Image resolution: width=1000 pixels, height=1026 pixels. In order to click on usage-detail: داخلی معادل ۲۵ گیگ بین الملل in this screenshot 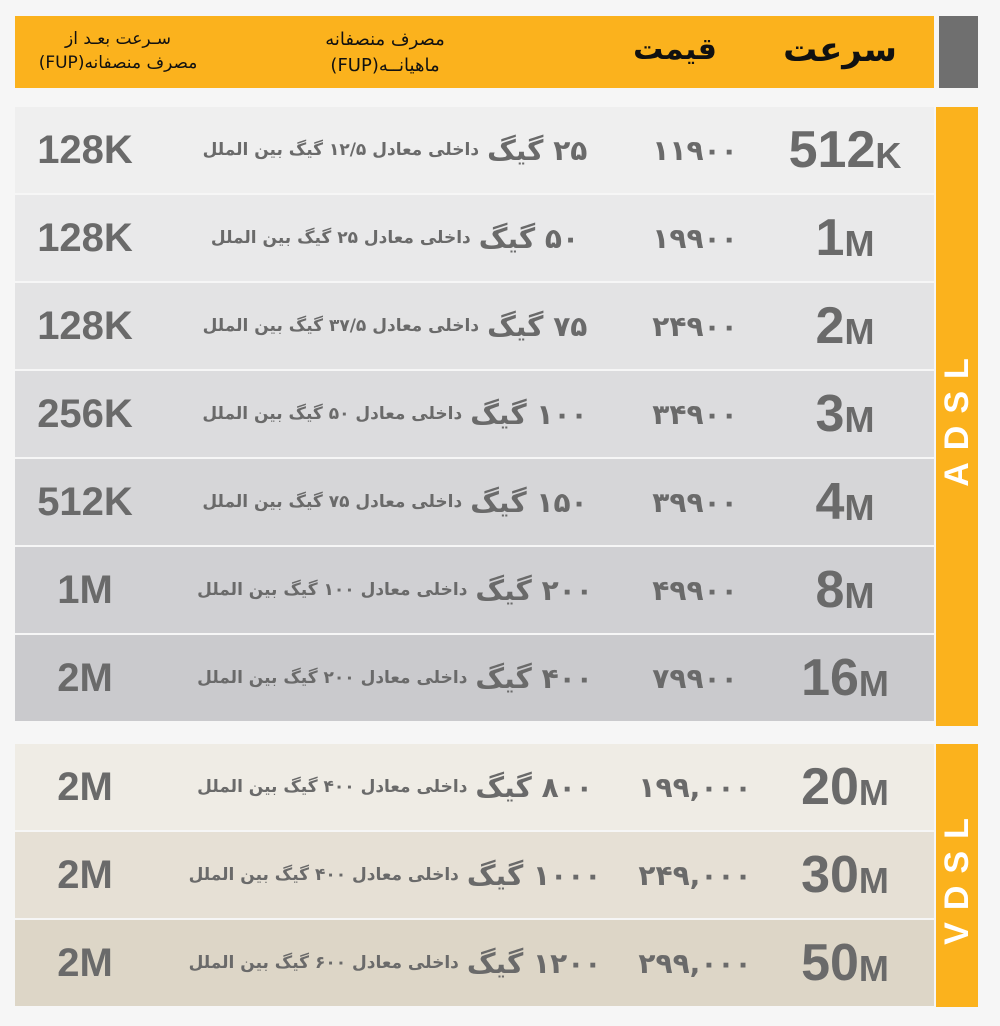, I will do `click(340, 238)`.